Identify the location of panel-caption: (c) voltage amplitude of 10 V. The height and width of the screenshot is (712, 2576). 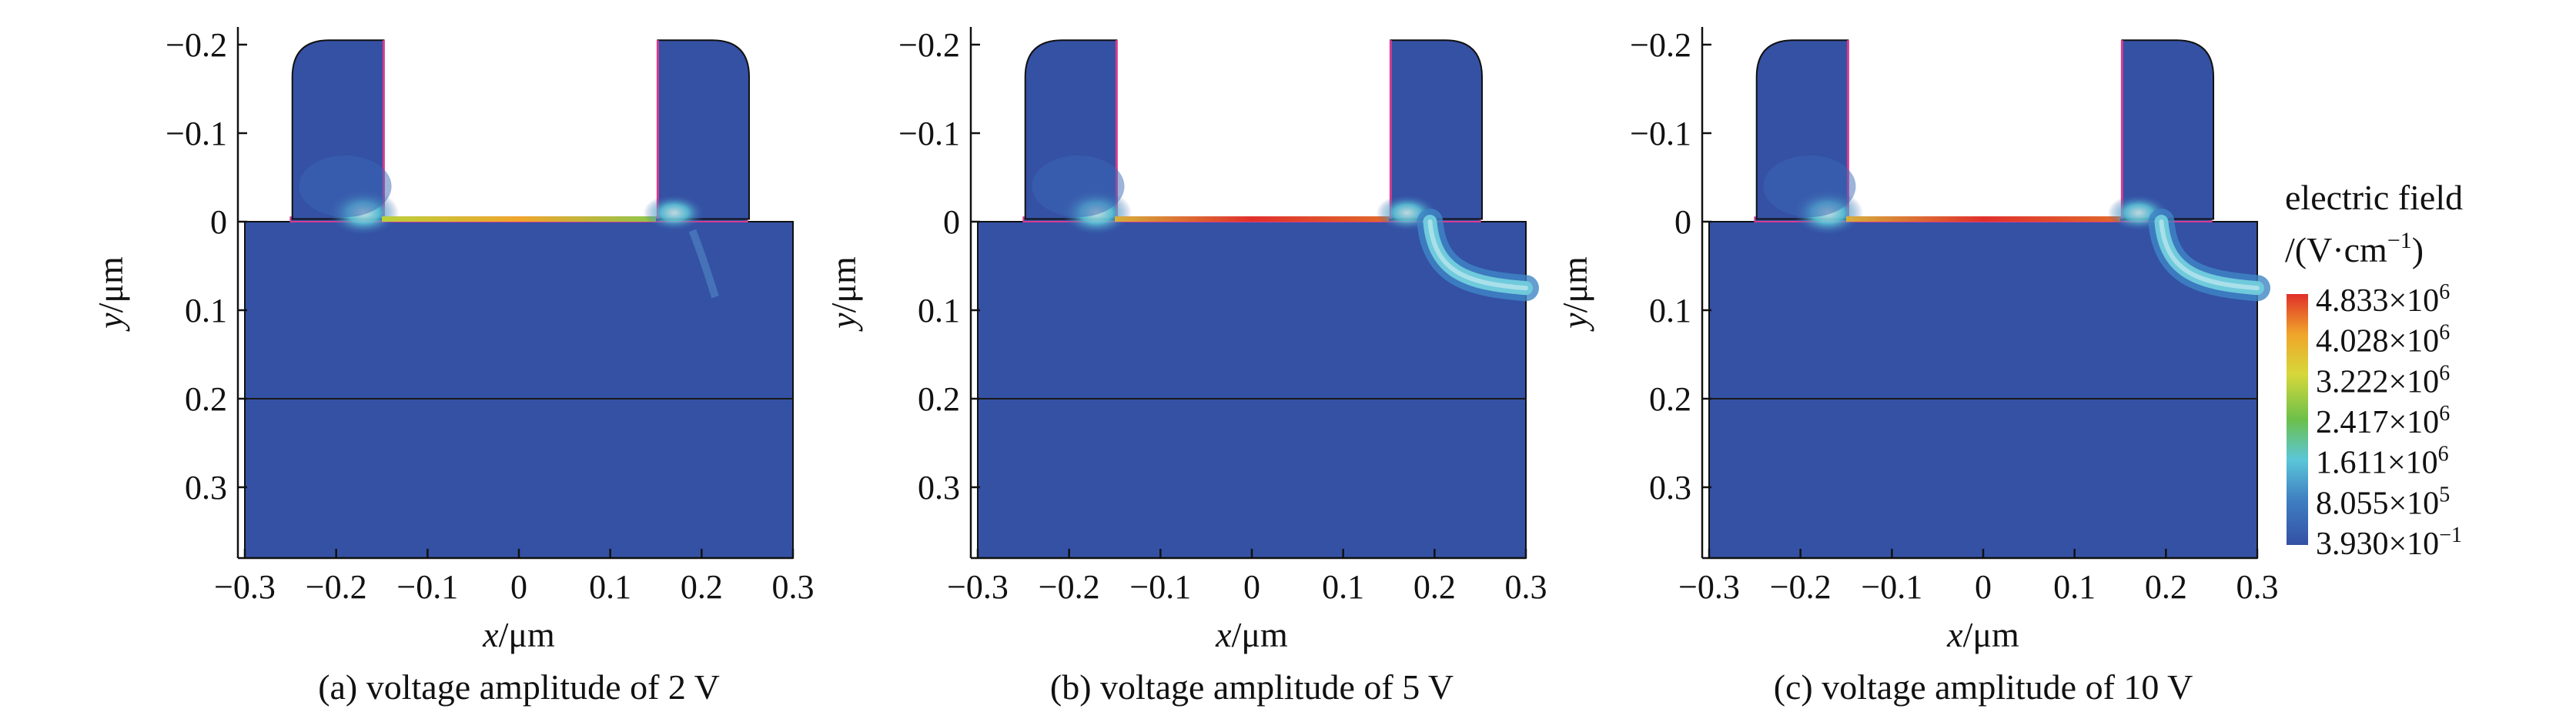
(1983, 687).